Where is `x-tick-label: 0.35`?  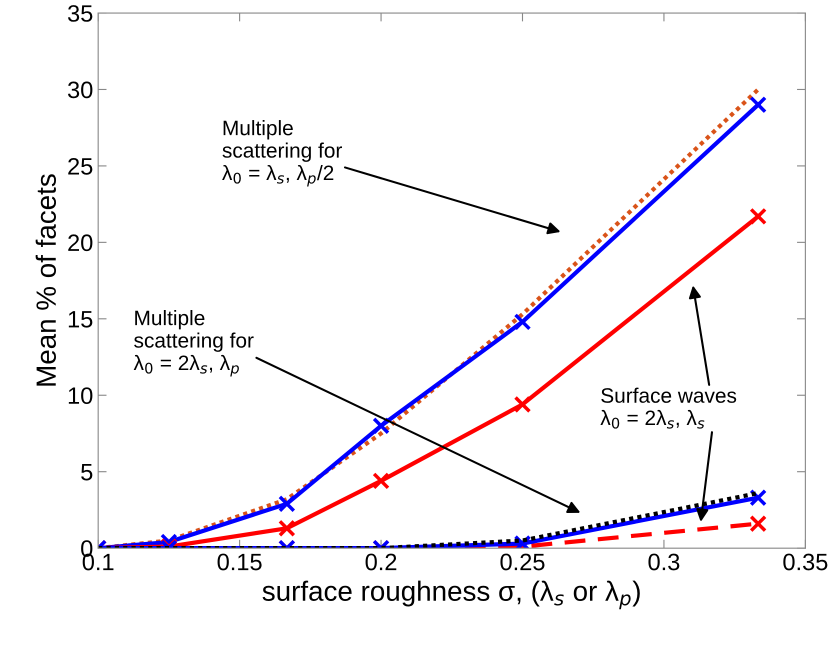
x-tick-label: 0.35 is located at coordinates (805, 562).